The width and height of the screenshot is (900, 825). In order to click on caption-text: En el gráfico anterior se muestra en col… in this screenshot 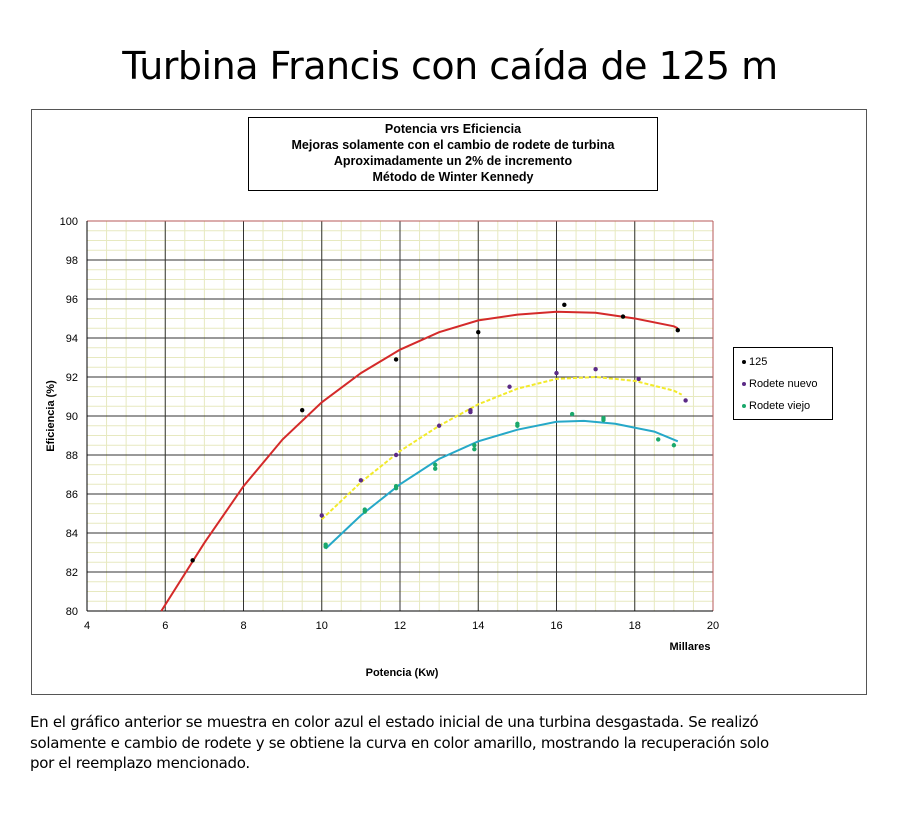, I will do `click(452, 743)`.